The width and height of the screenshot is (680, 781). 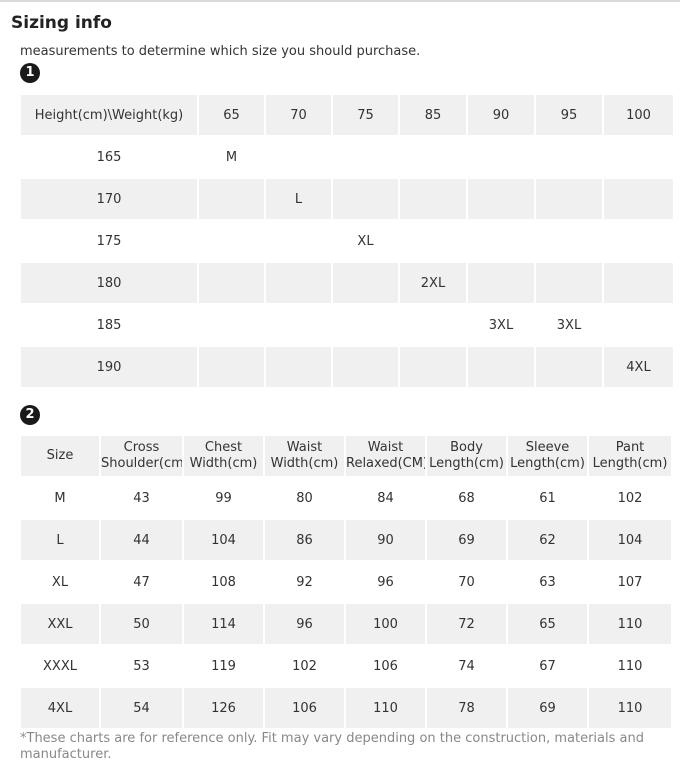 What do you see at coordinates (60, 540) in the screenshot?
I see `size-label-cell: L` at bounding box center [60, 540].